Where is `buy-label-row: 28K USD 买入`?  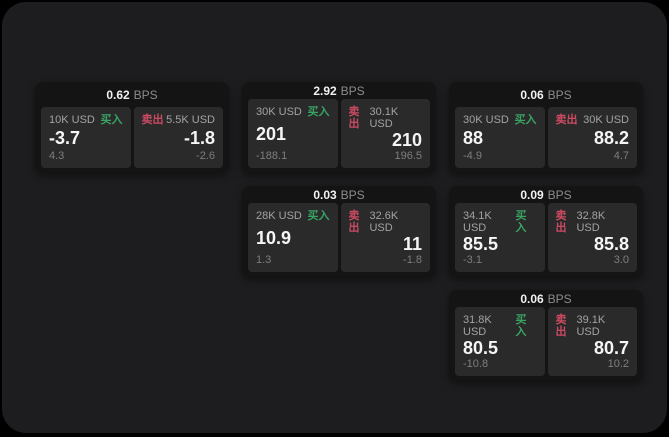 buy-label-row: 28K USD 买入 is located at coordinates (293, 216).